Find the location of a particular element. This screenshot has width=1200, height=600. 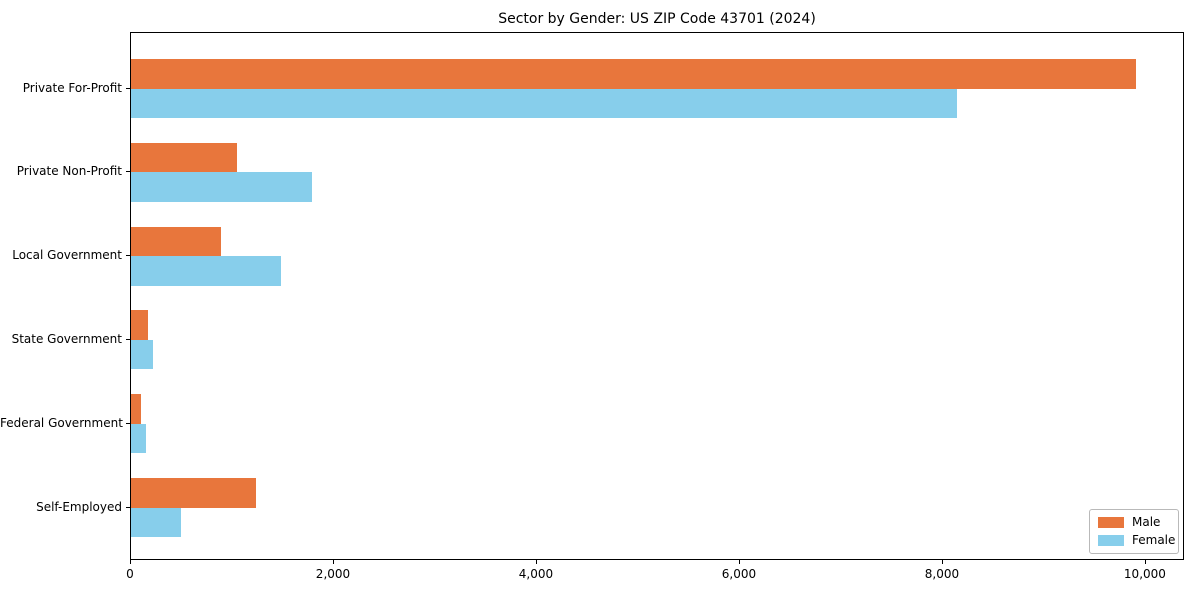

legend-item-male: Male is located at coordinates (1134, 522).